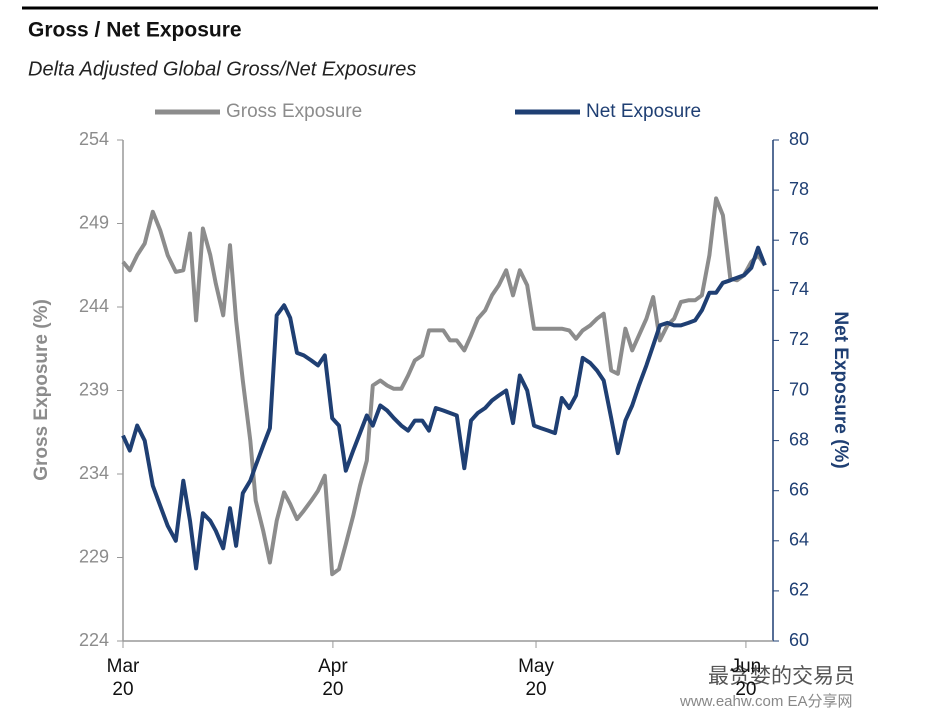 This screenshot has width=938, height=715. I want to click on watermark-url: www.eahw.com EA分享网, so click(766, 701).